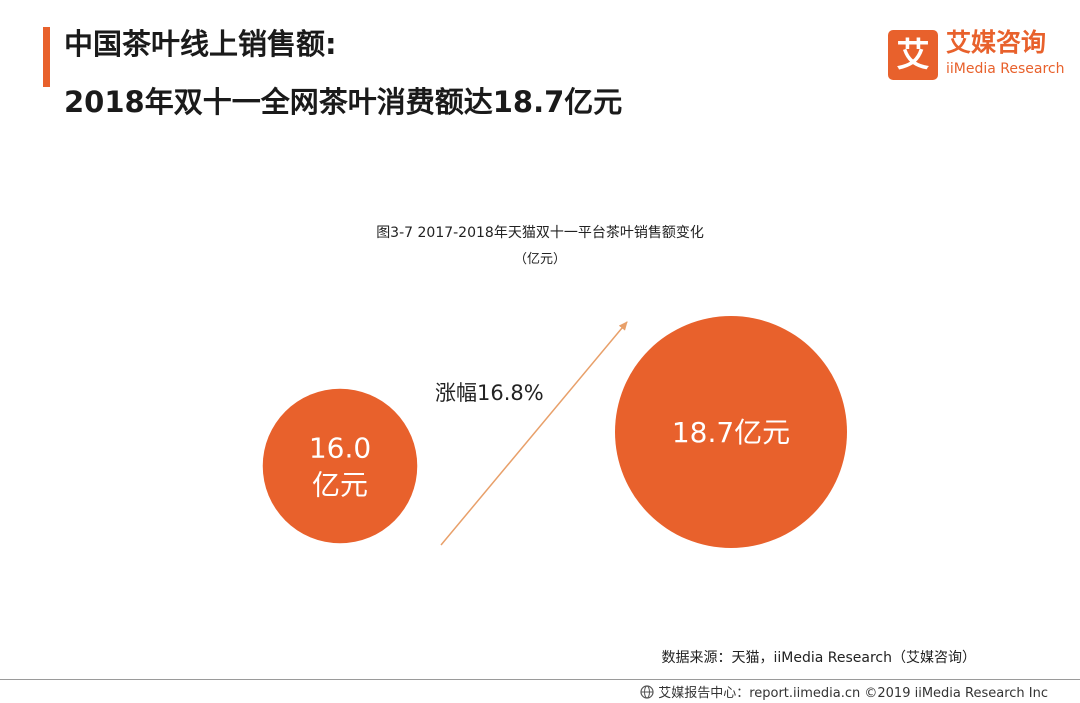 This screenshot has height=703, width=1080. I want to click on brand-logo: 艾 艾媒咨询 iiMedia Research, so click(976, 54).